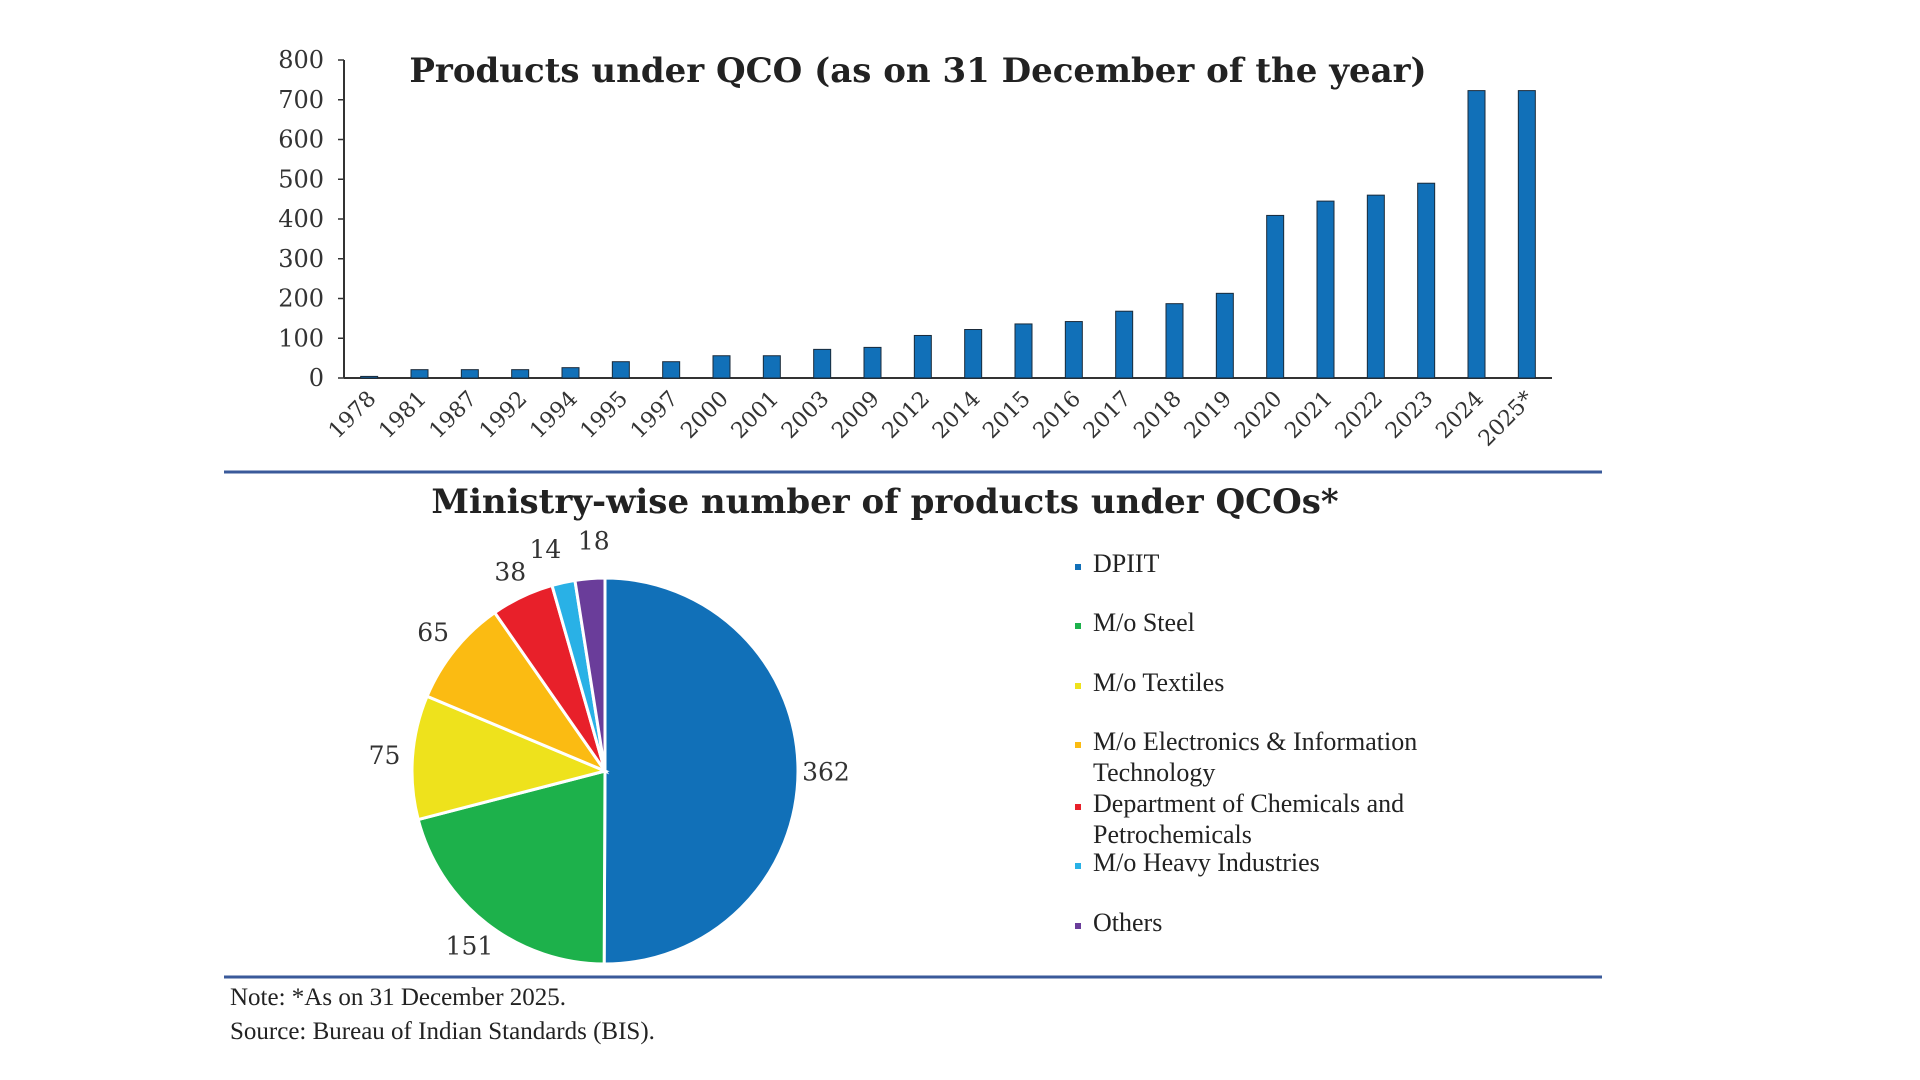 The height and width of the screenshot is (1080, 1920). What do you see at coordinates (1124, 344) in the screenshot?
I see `bar-2017` at bounding box center [1124, 344].